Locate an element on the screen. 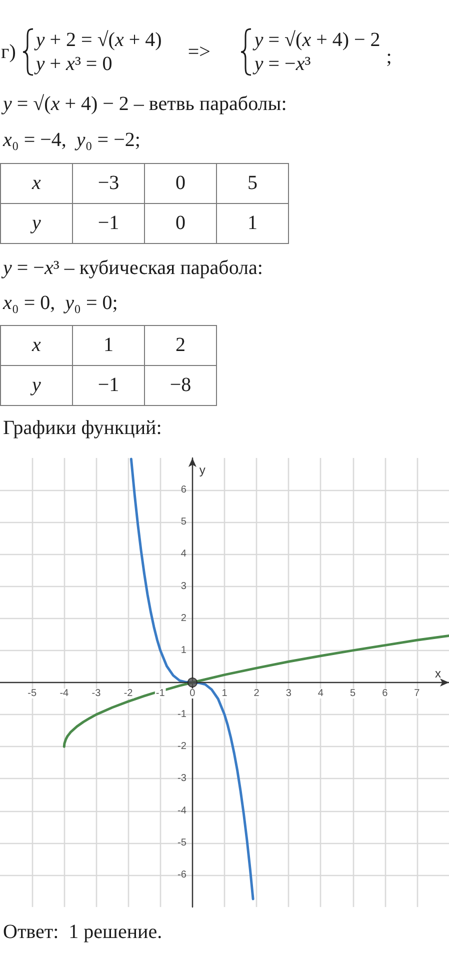 This screenshot has height=969, width=449. text: y = −x³ – кубическая парабола: is located at coordinates (131, 268).